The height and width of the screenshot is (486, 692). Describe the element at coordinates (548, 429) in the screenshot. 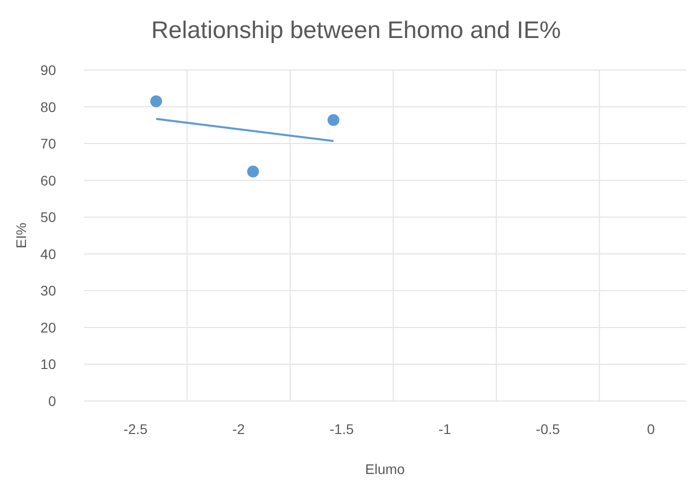

I see `x-tick-label: -0.5` at that location.